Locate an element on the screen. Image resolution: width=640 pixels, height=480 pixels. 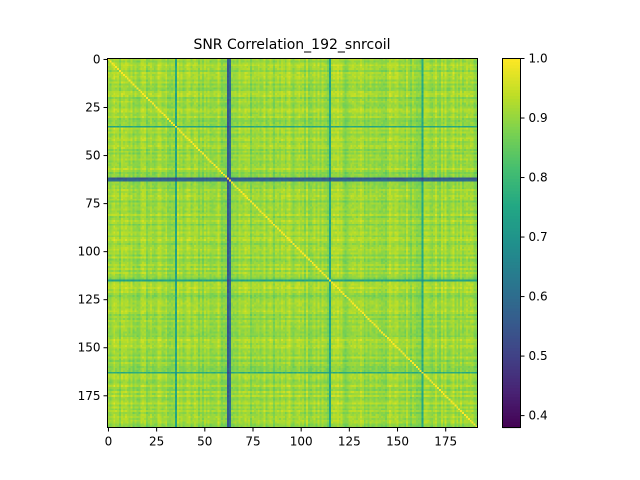
colorbar-tick-label: 0.8 is located at coordinates (538, 178).